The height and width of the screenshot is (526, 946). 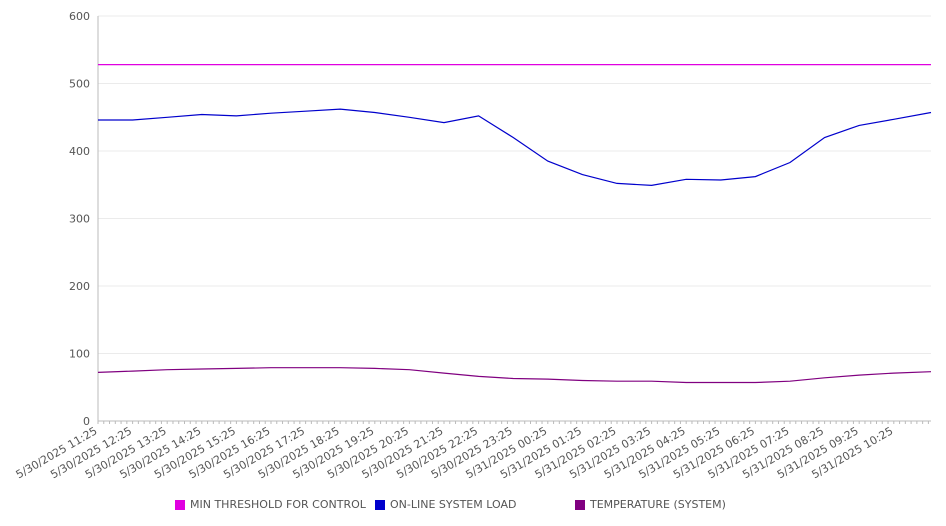 What do you see at coordinates (79, 286) in the screenshot?
I see `y-tick-label: 200` at bounding box center [79, 286].